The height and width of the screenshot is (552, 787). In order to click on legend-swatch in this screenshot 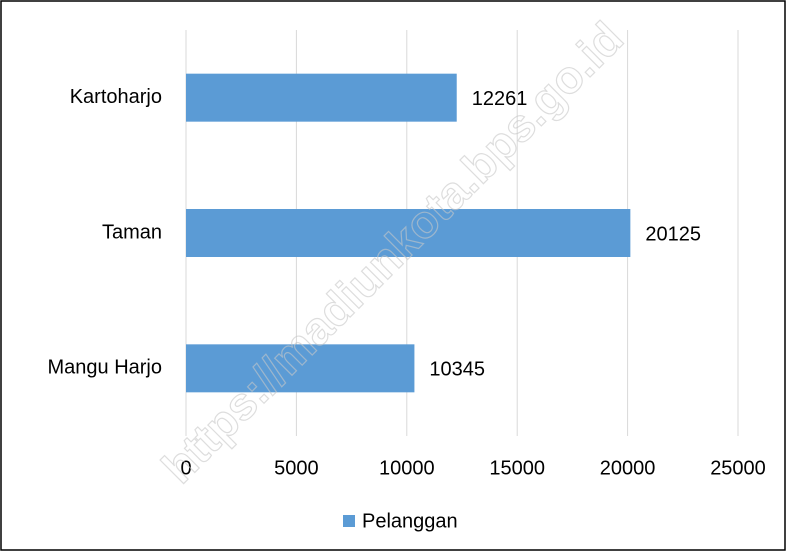, I will do `click(349, 521)`.